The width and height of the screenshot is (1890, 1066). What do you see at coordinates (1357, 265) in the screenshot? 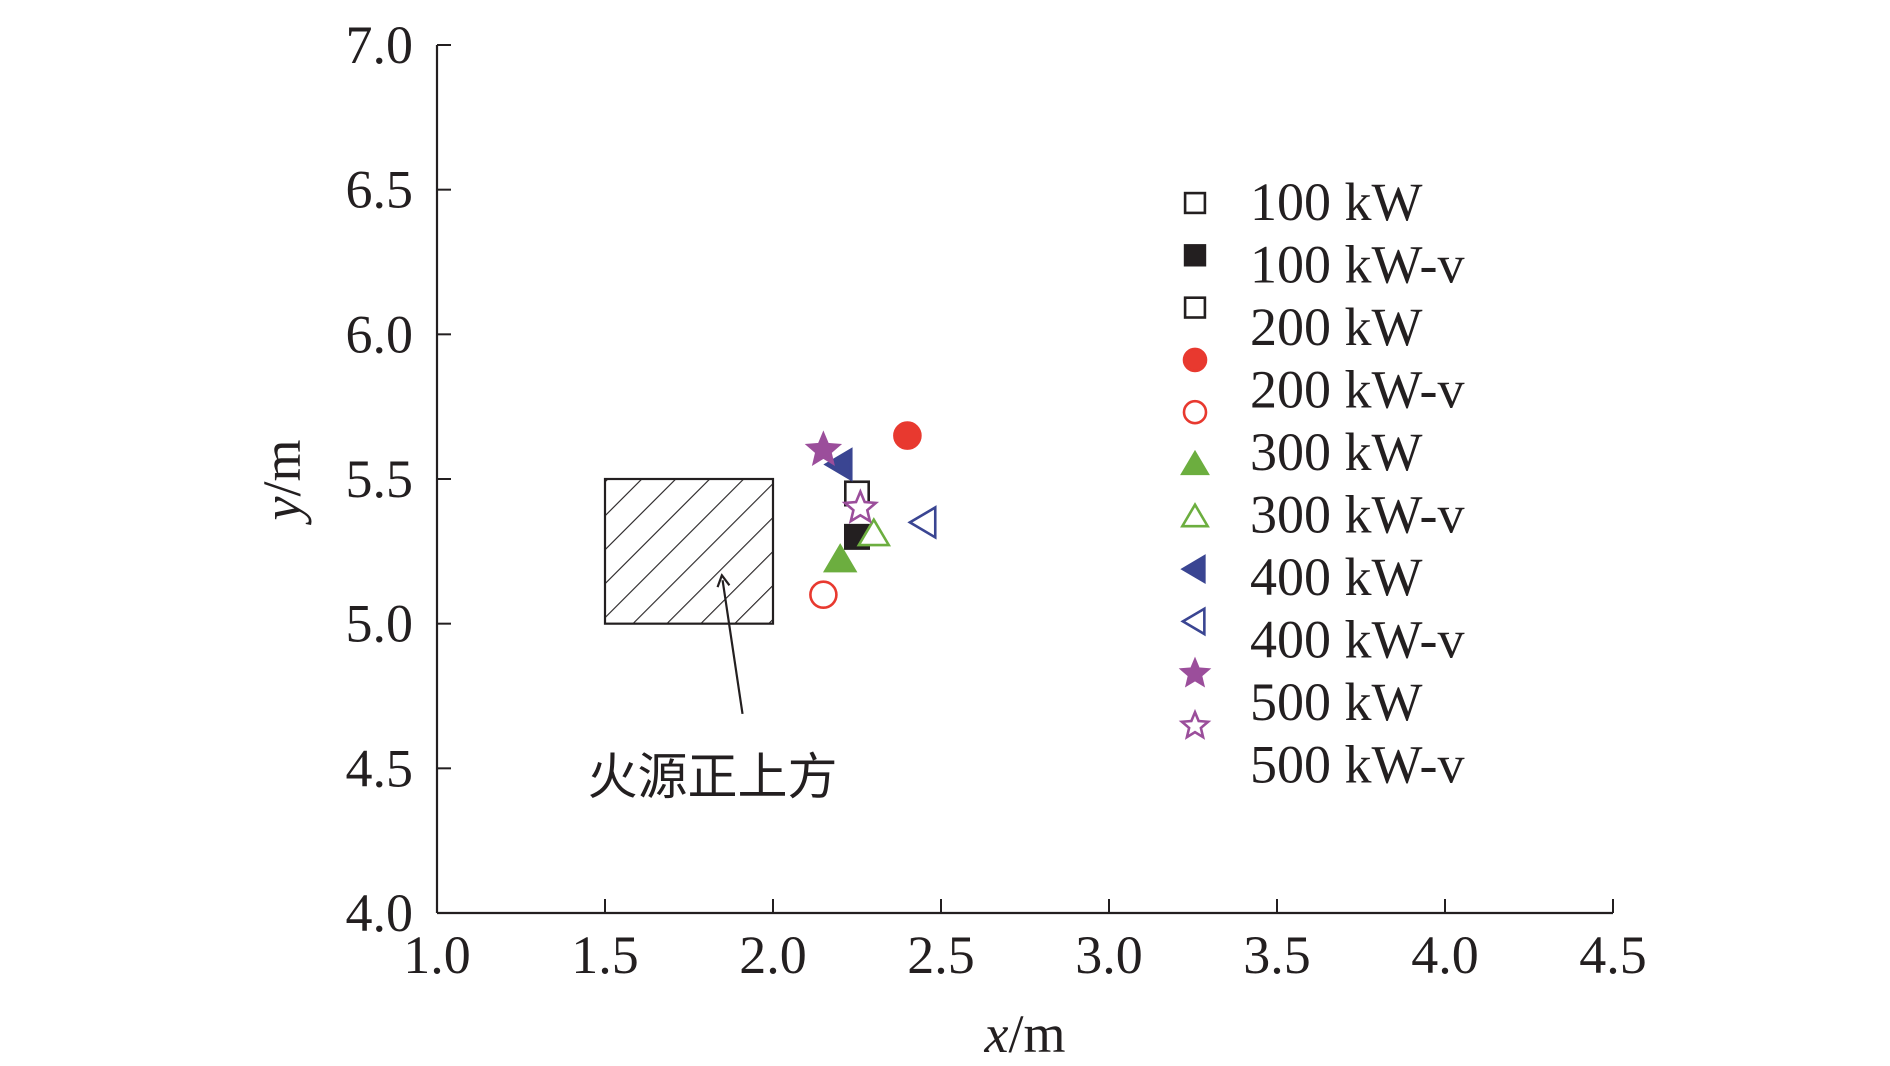
I see `legend-label: 100 kW-v` at bounding box center [1357, 265].